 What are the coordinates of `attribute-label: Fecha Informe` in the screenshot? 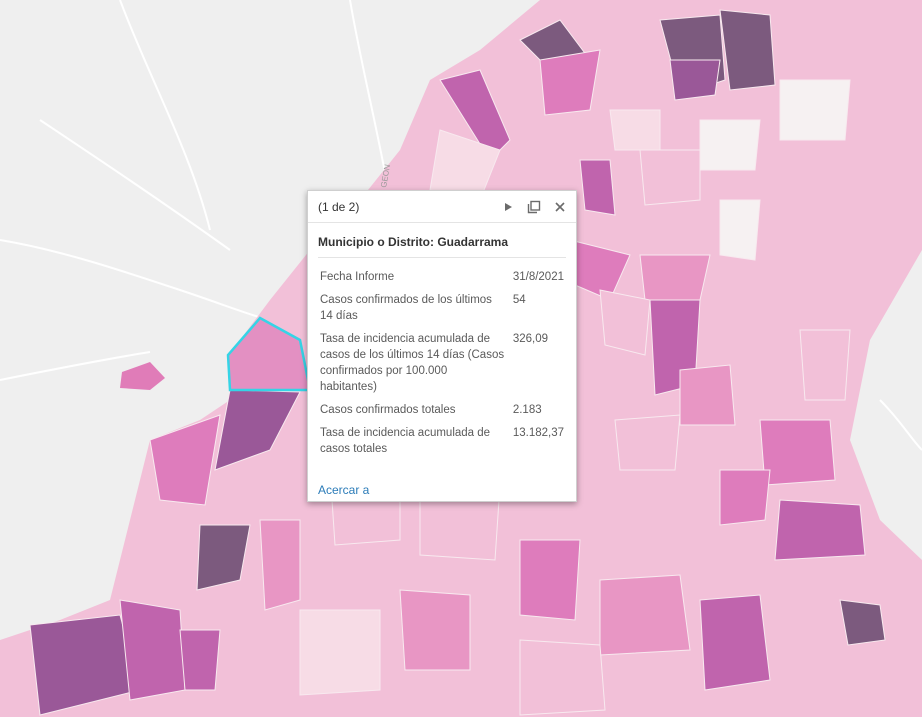 It's located at (357, 277).